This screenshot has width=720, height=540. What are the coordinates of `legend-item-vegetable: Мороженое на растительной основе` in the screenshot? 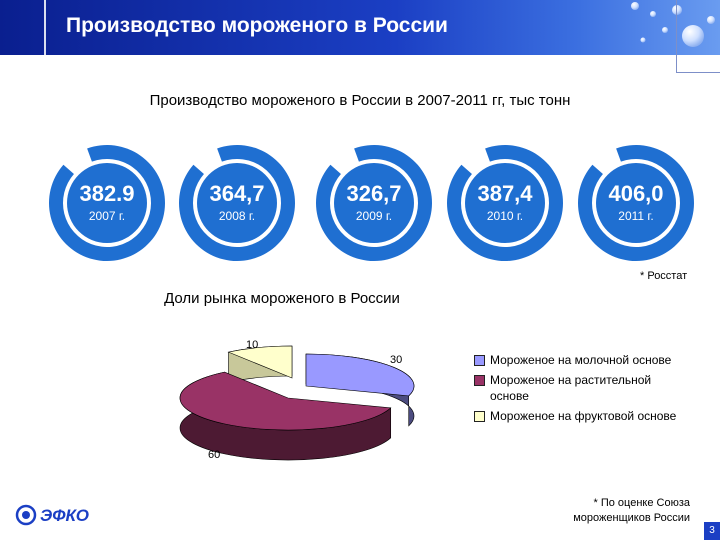 It's located at (576, 388).